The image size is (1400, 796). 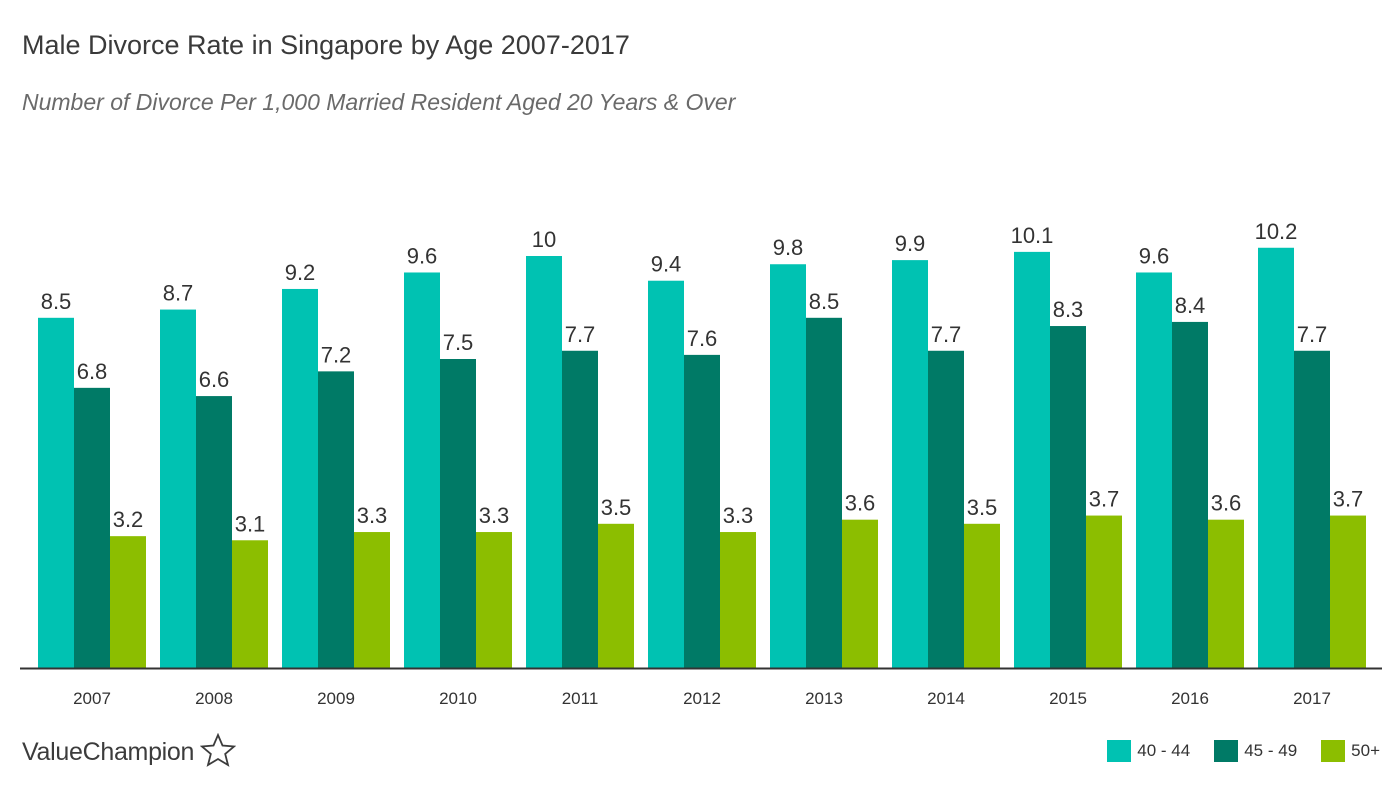 What do you see at coordinates (1350, 751) in the screenshot?
I see `legend-item-50-plus: 50+` at bounding box center [1350, 751].